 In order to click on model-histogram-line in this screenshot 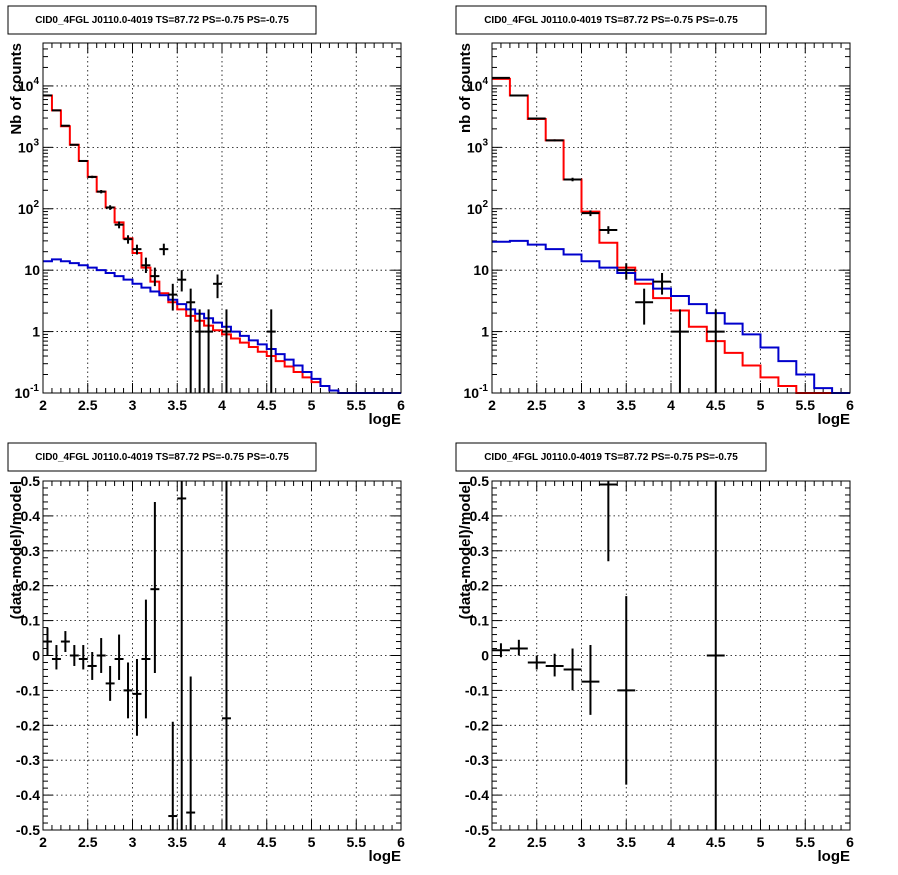, I will do `click(222, 244)`.